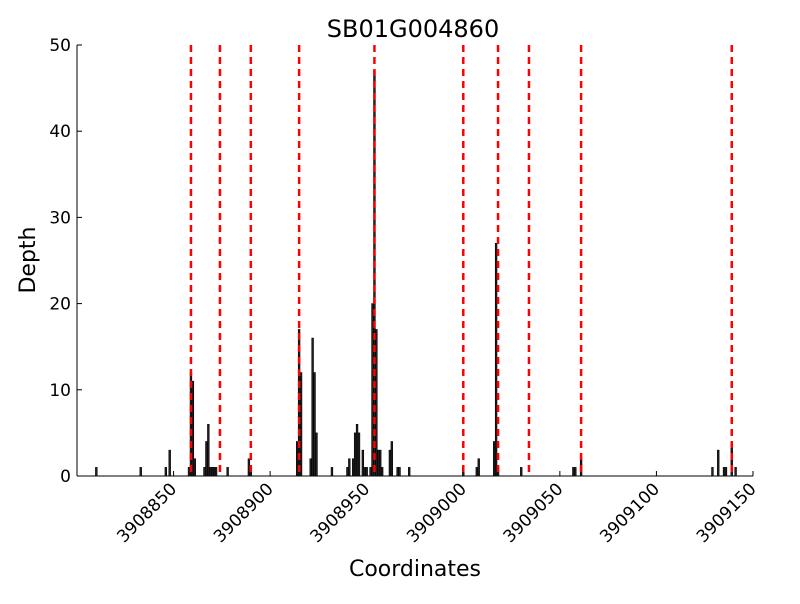  I want to click on y-tick-label: 40, so click(60, 132).